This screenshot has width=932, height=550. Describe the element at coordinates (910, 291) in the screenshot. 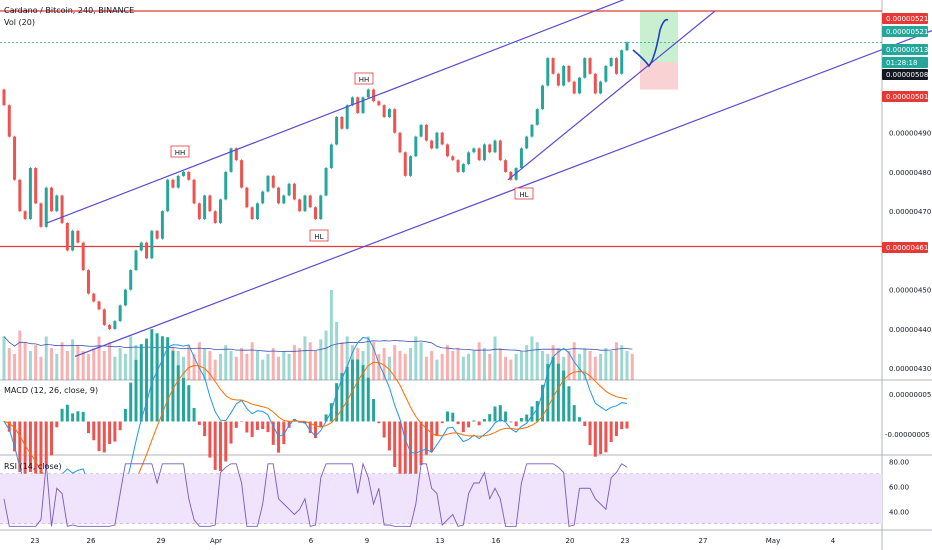

I see `price-tick: 0.00000450` at that location.